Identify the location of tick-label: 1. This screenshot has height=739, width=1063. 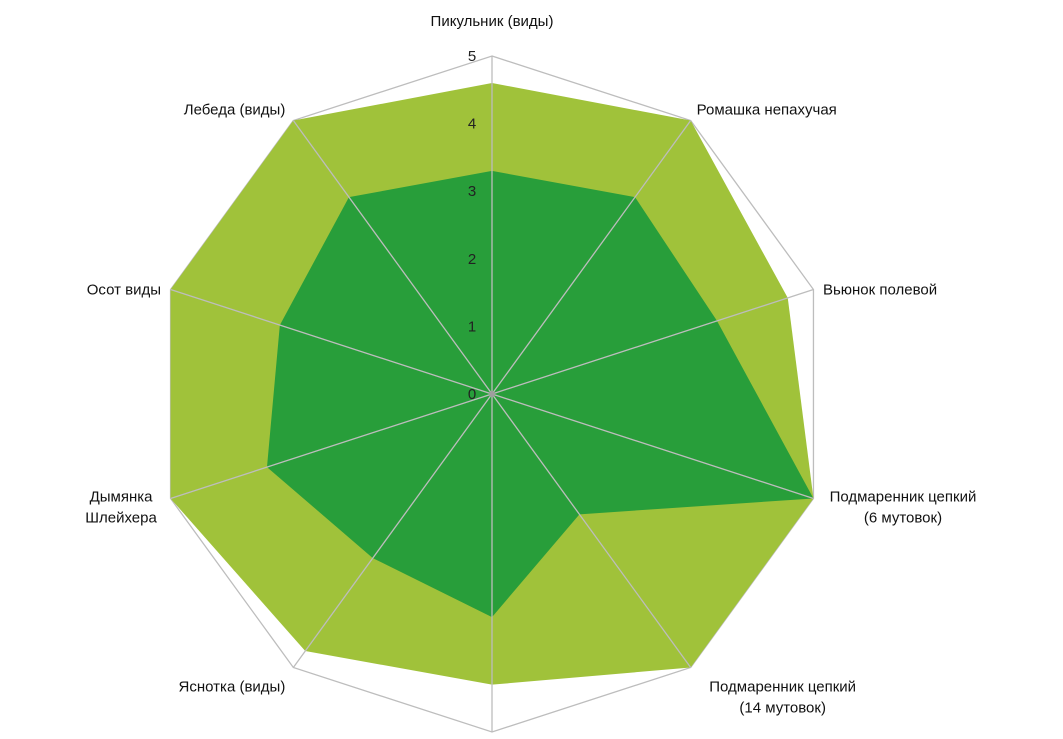
(472, 326).